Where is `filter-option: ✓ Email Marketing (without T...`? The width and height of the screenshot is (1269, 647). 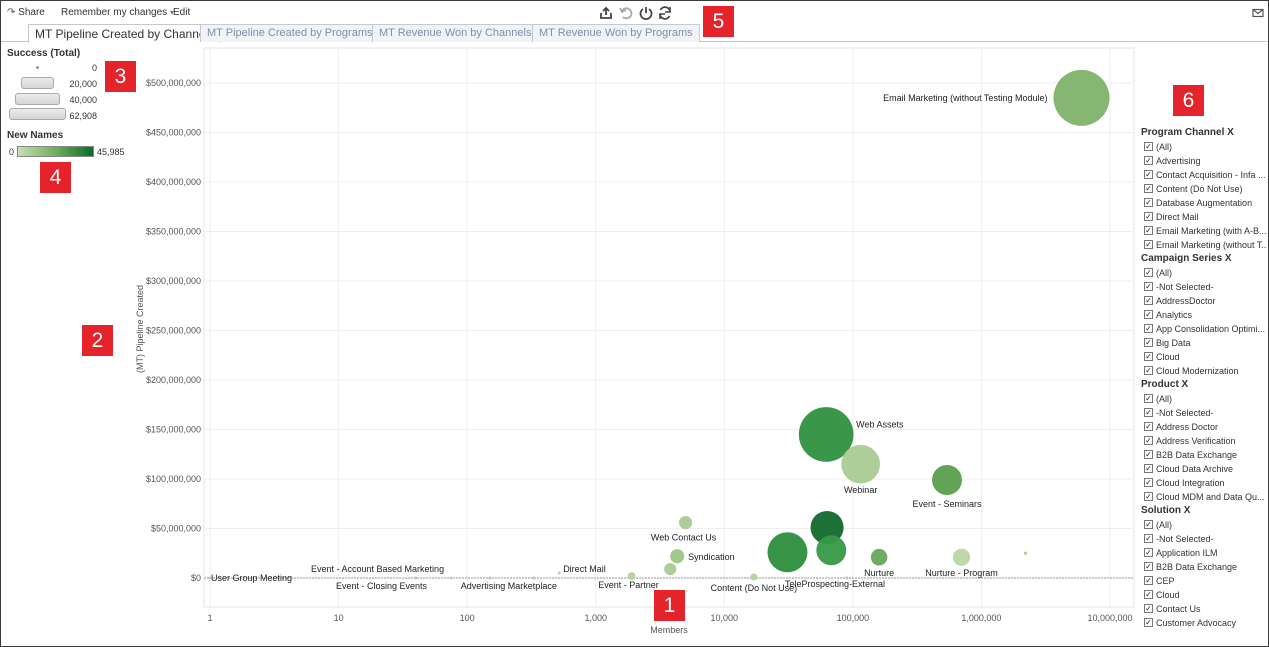 filter-option: ✓ Email Marketing (without T... is located at coordinates (1204, 245).